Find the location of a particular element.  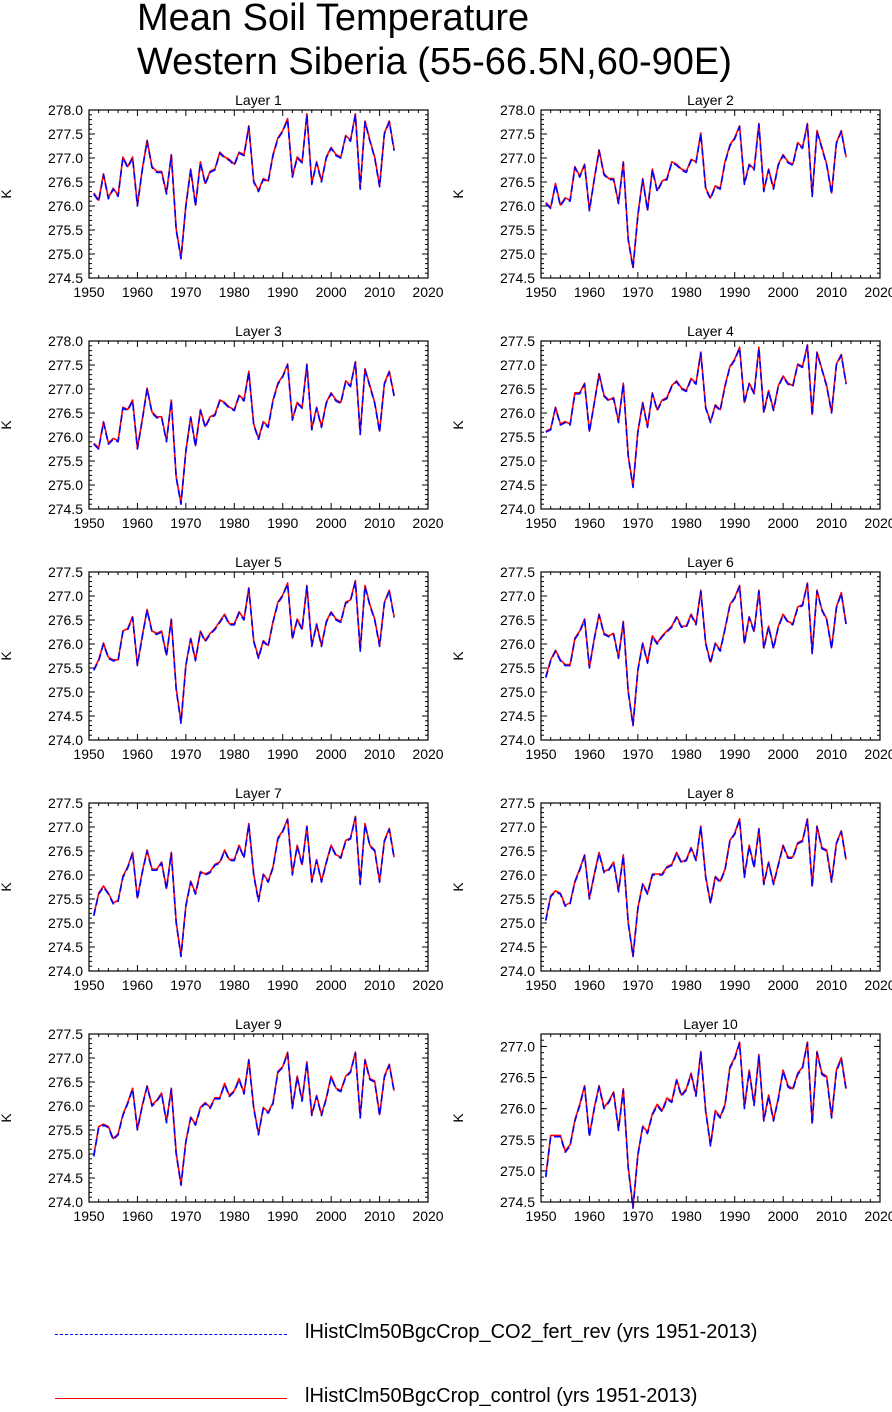

layer1-ytick-label: 274.5 is located at coordinates (65, 278).